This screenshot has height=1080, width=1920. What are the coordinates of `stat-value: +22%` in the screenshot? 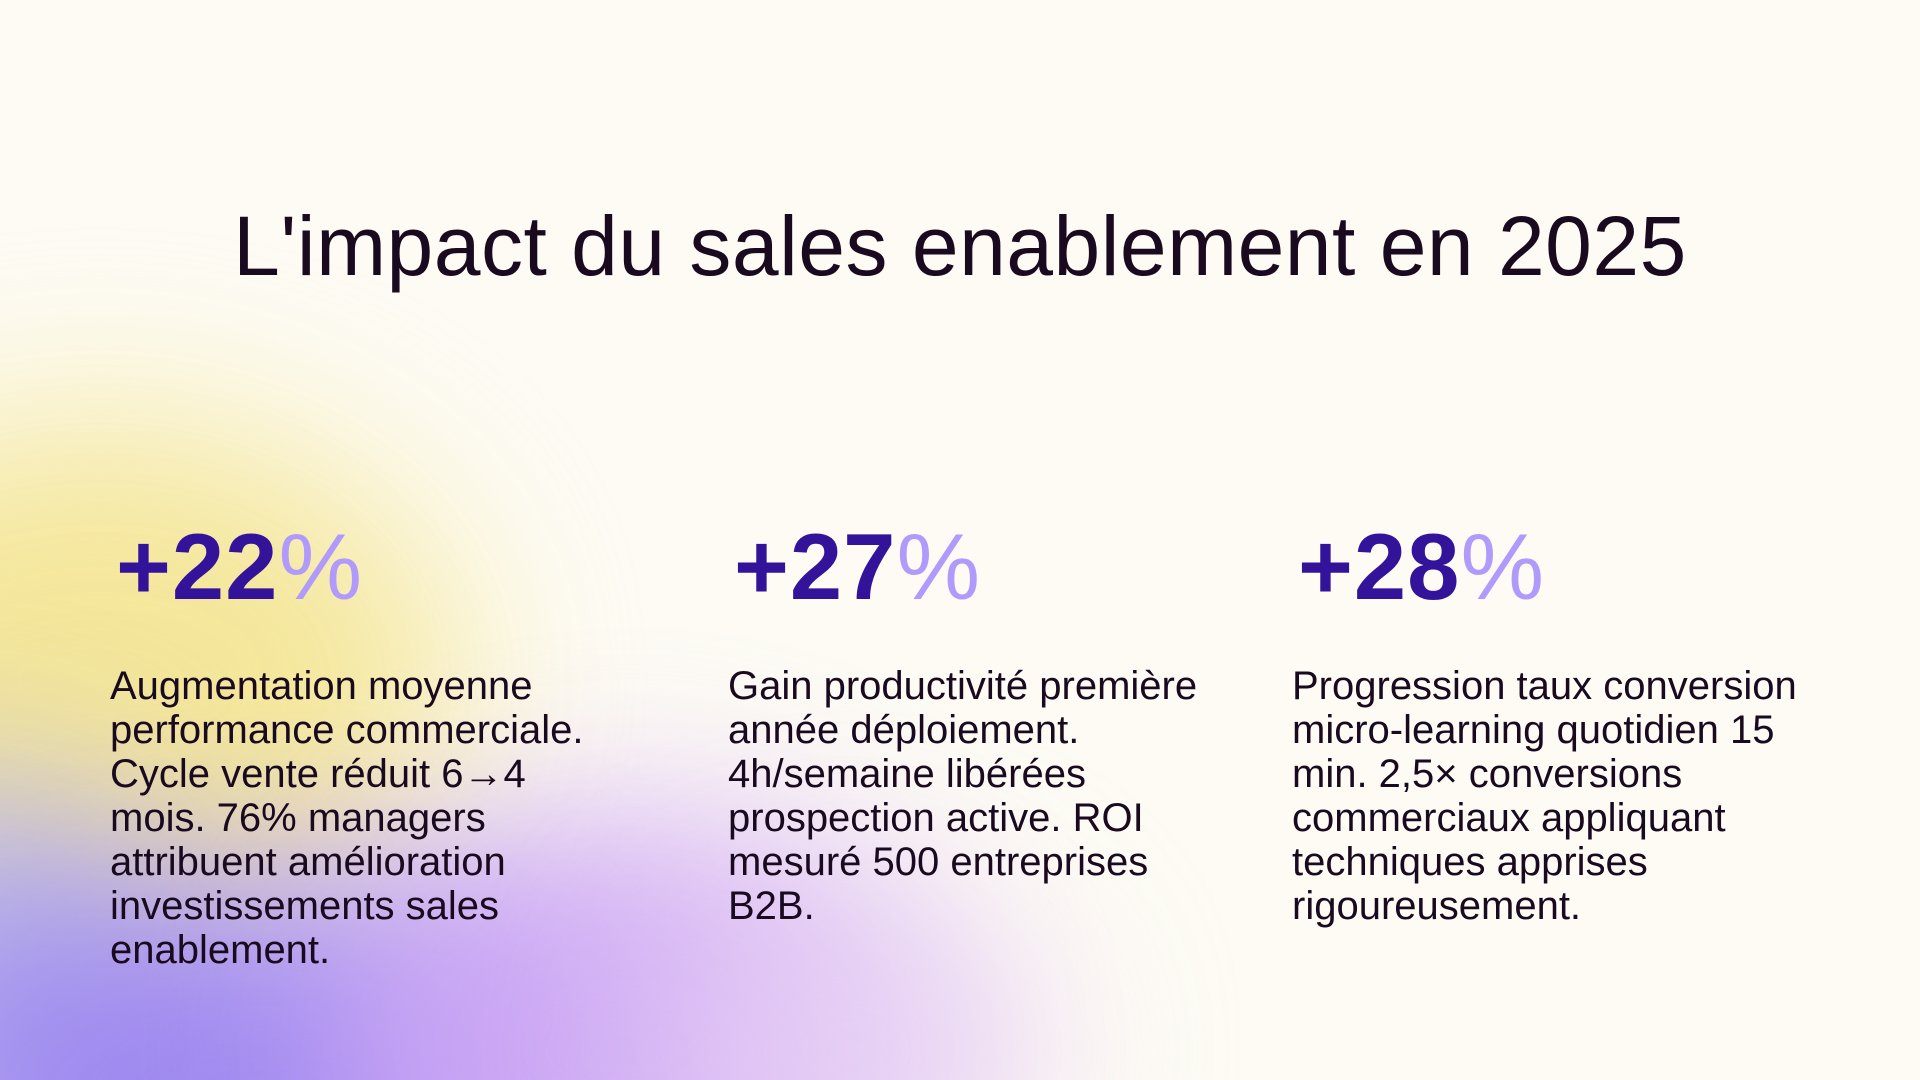 It's located at (373, 570).